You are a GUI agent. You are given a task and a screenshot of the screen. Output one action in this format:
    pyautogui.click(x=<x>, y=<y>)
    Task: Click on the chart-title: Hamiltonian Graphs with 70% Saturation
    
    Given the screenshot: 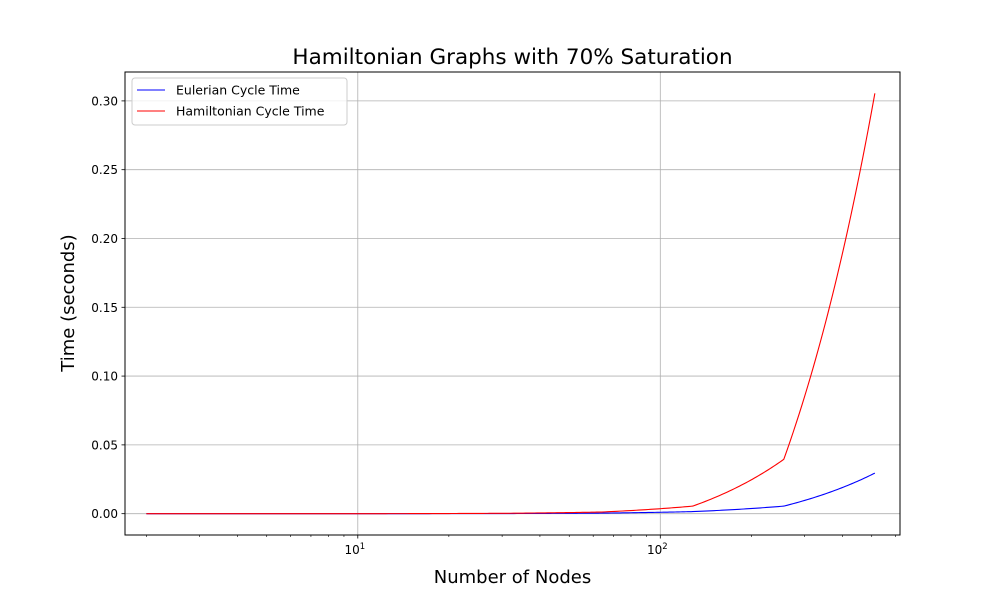 What is the action you would take?
    pyautogui.click(x=512, y=57)
    